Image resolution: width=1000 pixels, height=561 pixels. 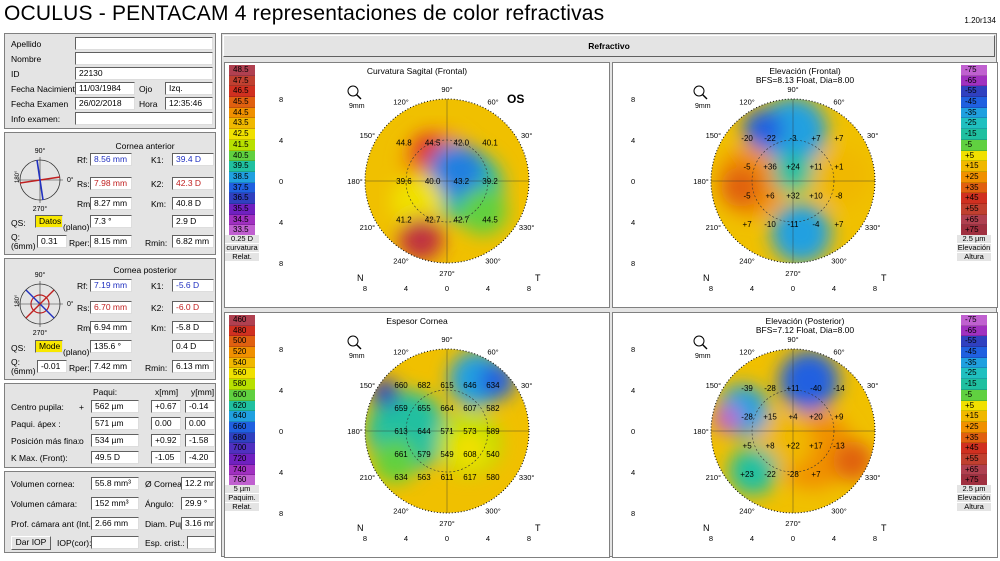 What do you see at coordinates (193, 285) in the screenshot?
I see `posterior-k1: -5.6 D` at bounding box center [193, 285].